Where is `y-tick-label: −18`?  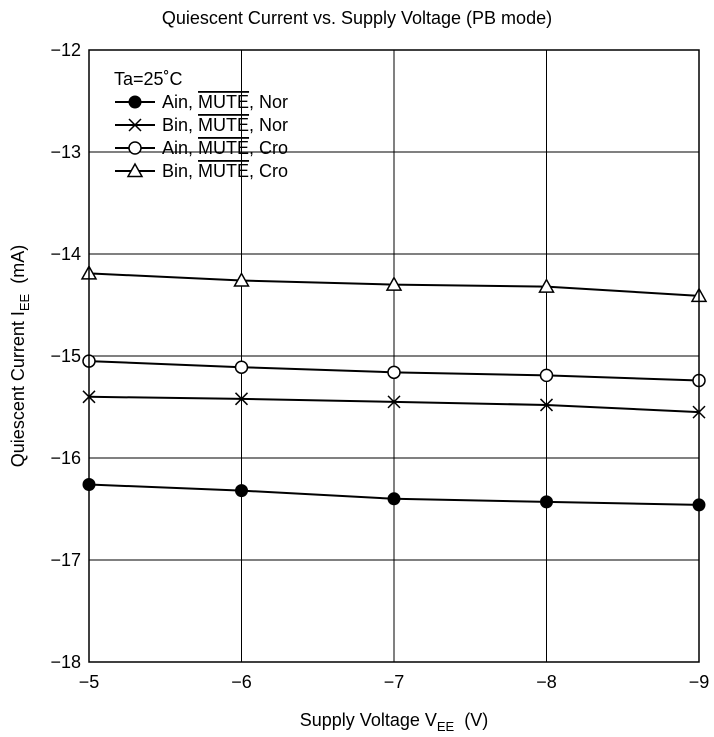 y-tick-label: −18 is located at coordinates (65, 662).